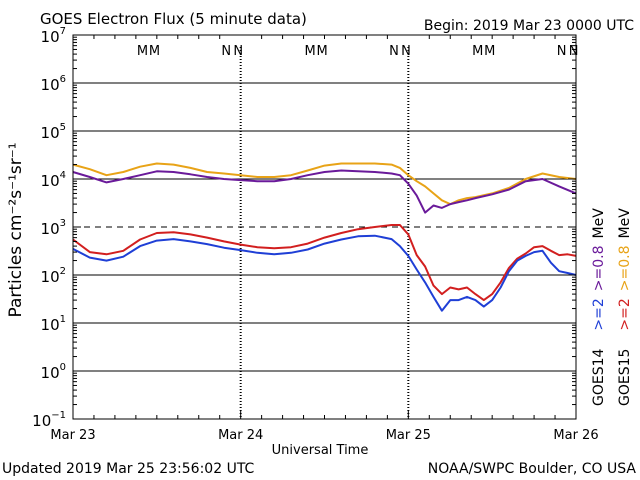  What do you see at coordinates (320, 450) in the screenshot?
I see `x-axis-label: Universal Time` at bounding box center [320, 450].